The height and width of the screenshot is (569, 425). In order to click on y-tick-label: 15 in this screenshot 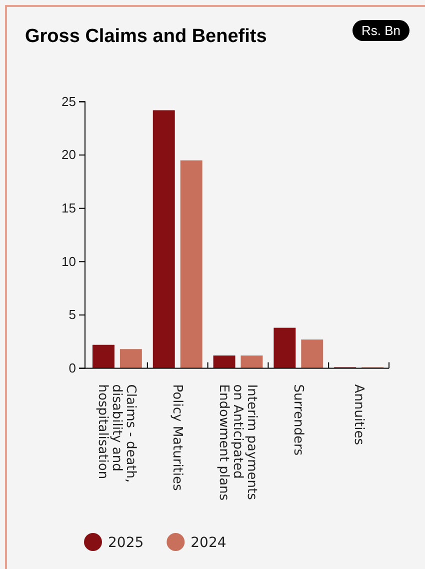, I will do `click(69, 208)`.